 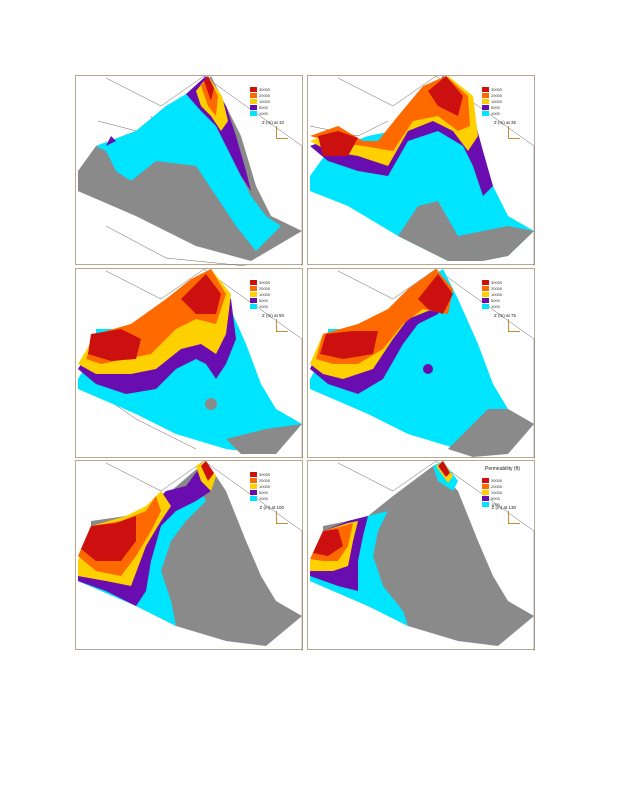 I want to click on panel-caption: Z (m) at 50, so click(x=272, y=315).